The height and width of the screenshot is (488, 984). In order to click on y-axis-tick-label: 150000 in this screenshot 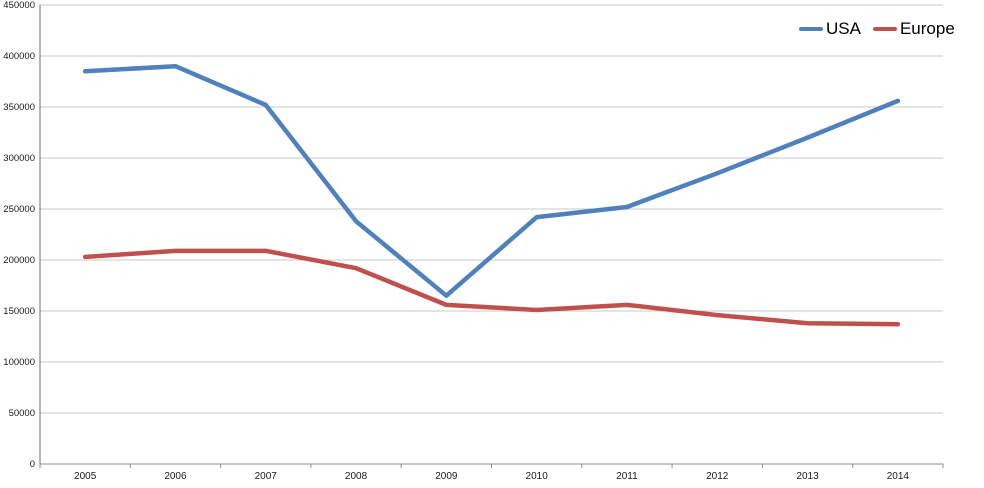, I will do `click(19, 311)`.